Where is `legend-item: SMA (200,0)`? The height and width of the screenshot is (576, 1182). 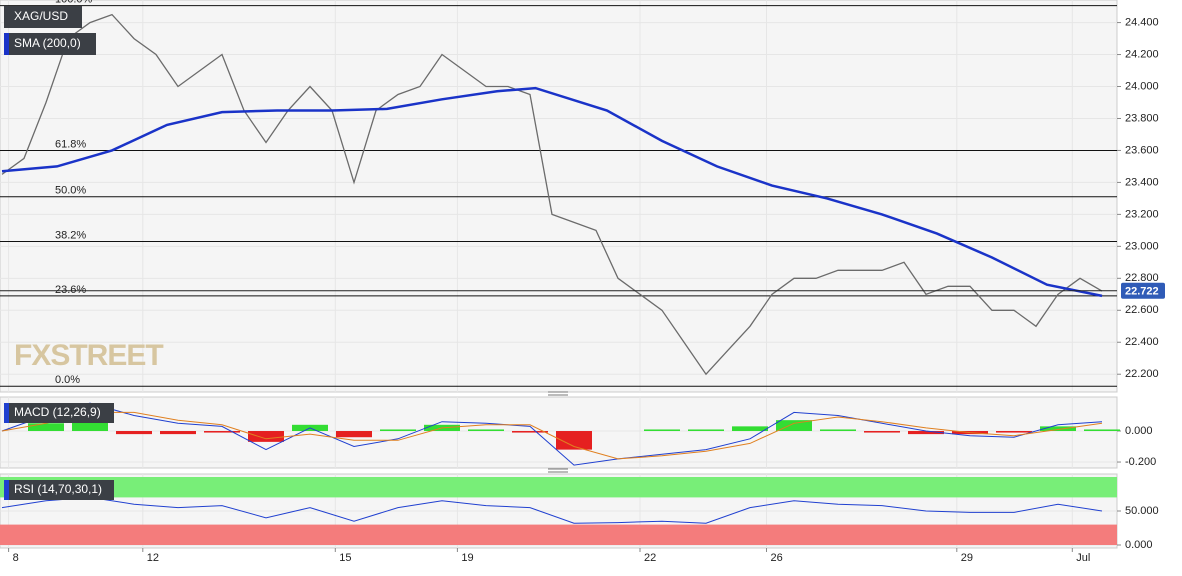 legend-item: SMA (200,0) is located at coordinates (50, 44).